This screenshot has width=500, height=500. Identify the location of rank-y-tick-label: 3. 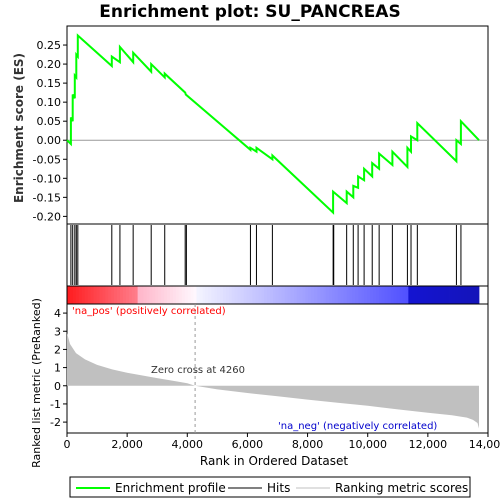
(57, 331).